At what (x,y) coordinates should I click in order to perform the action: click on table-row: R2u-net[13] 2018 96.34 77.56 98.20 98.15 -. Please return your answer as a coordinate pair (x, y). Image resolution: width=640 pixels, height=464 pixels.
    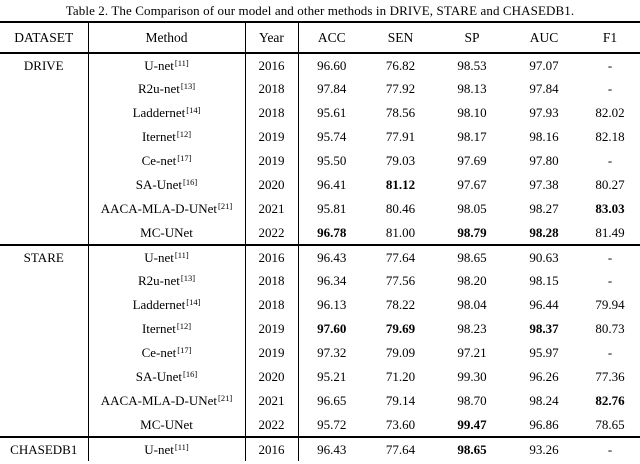
    Looking at the image, I should click on (320, 281).